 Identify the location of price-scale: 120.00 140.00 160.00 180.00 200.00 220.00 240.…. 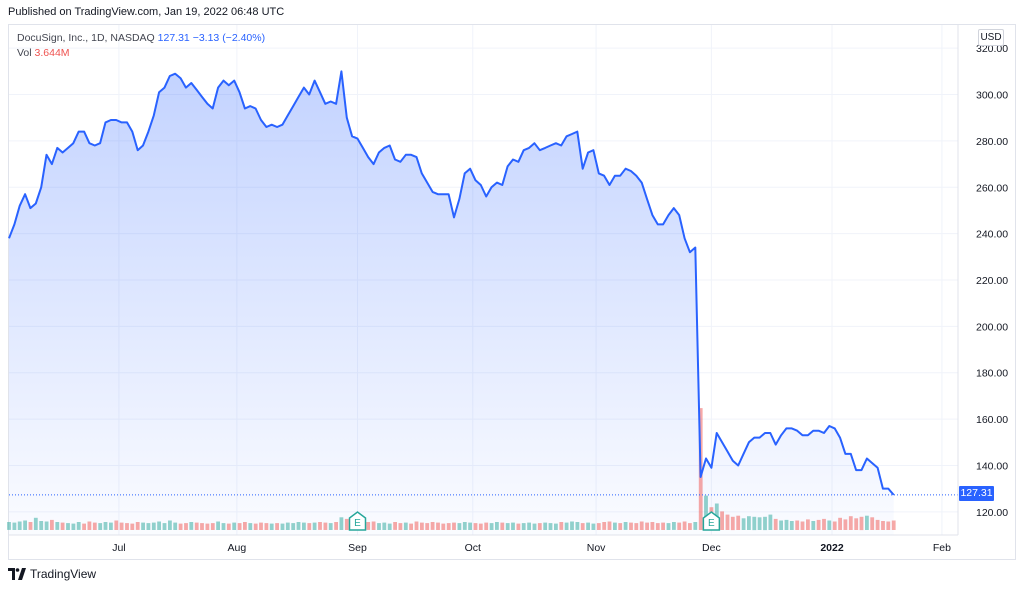
(982, 280).